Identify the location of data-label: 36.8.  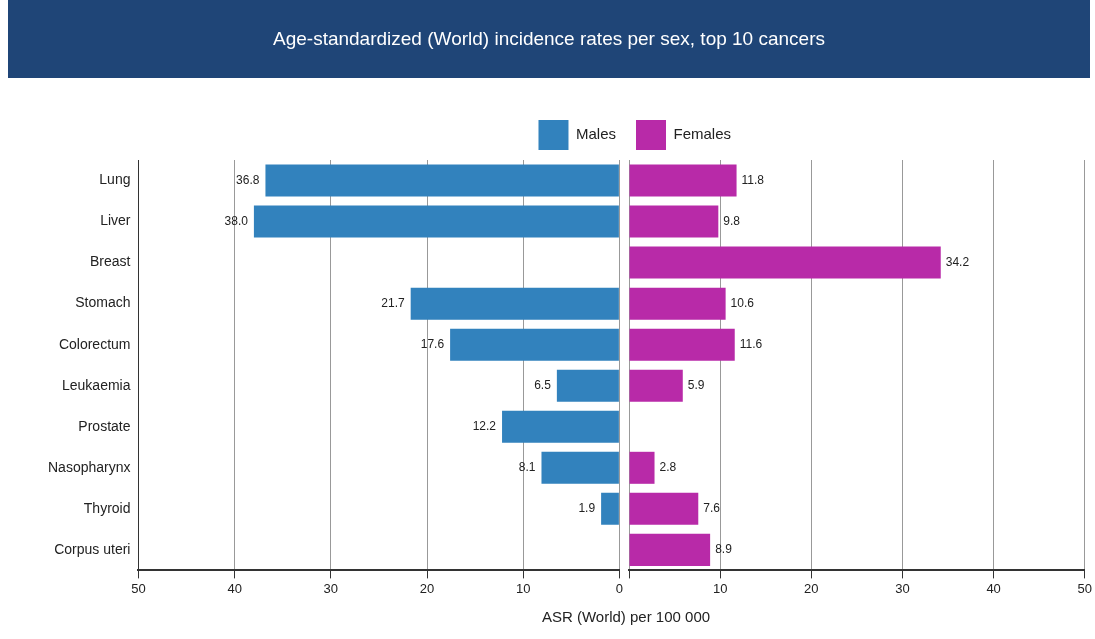
(248, 179).